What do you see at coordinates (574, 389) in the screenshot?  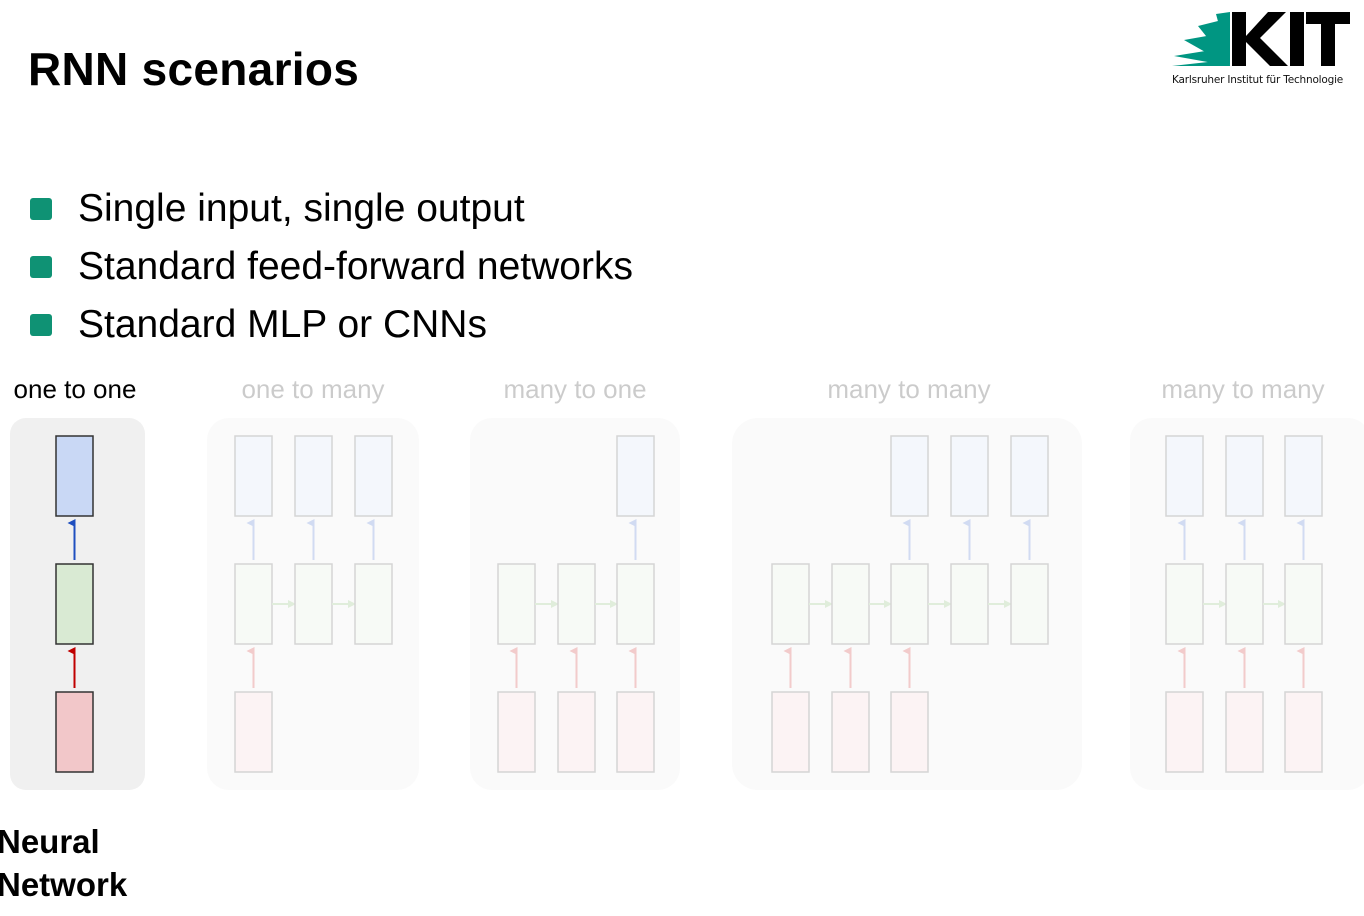 I see `scenario-label: many to one` at bounding box center [574, 389].